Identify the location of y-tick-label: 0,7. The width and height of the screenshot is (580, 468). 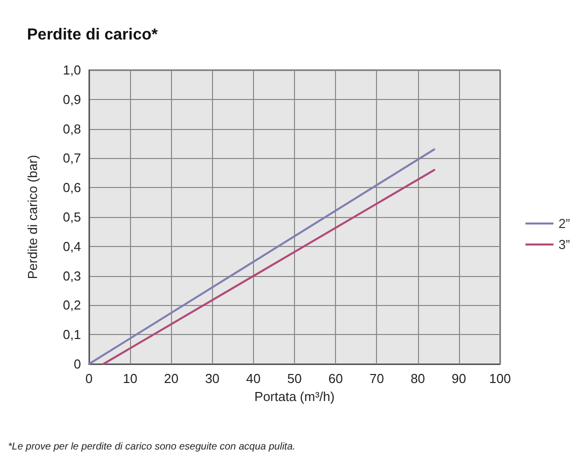
(71, 158).